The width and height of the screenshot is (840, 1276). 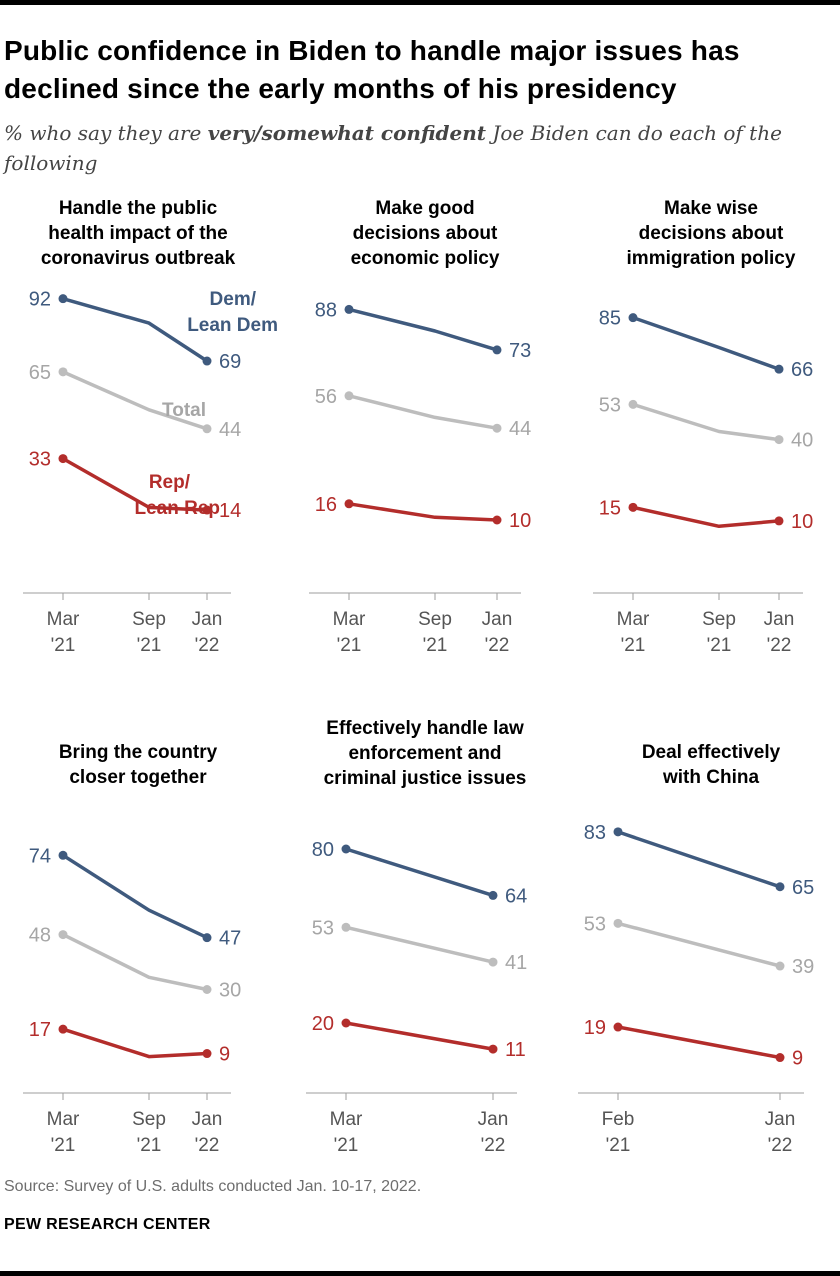 What do you see at coordinates (424, 208) in the screenshot?
I see `panel-title-line: Make good` at bounding box center [424, 208].